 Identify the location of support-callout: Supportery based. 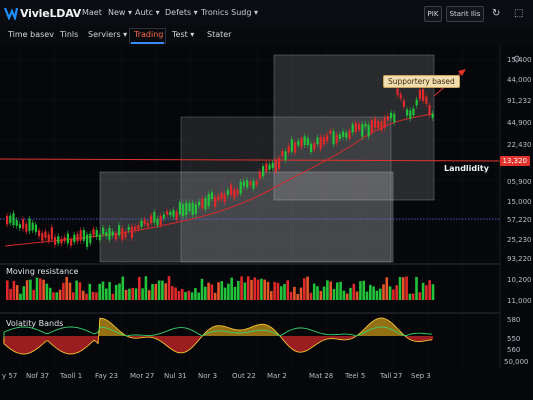
(421, 81).